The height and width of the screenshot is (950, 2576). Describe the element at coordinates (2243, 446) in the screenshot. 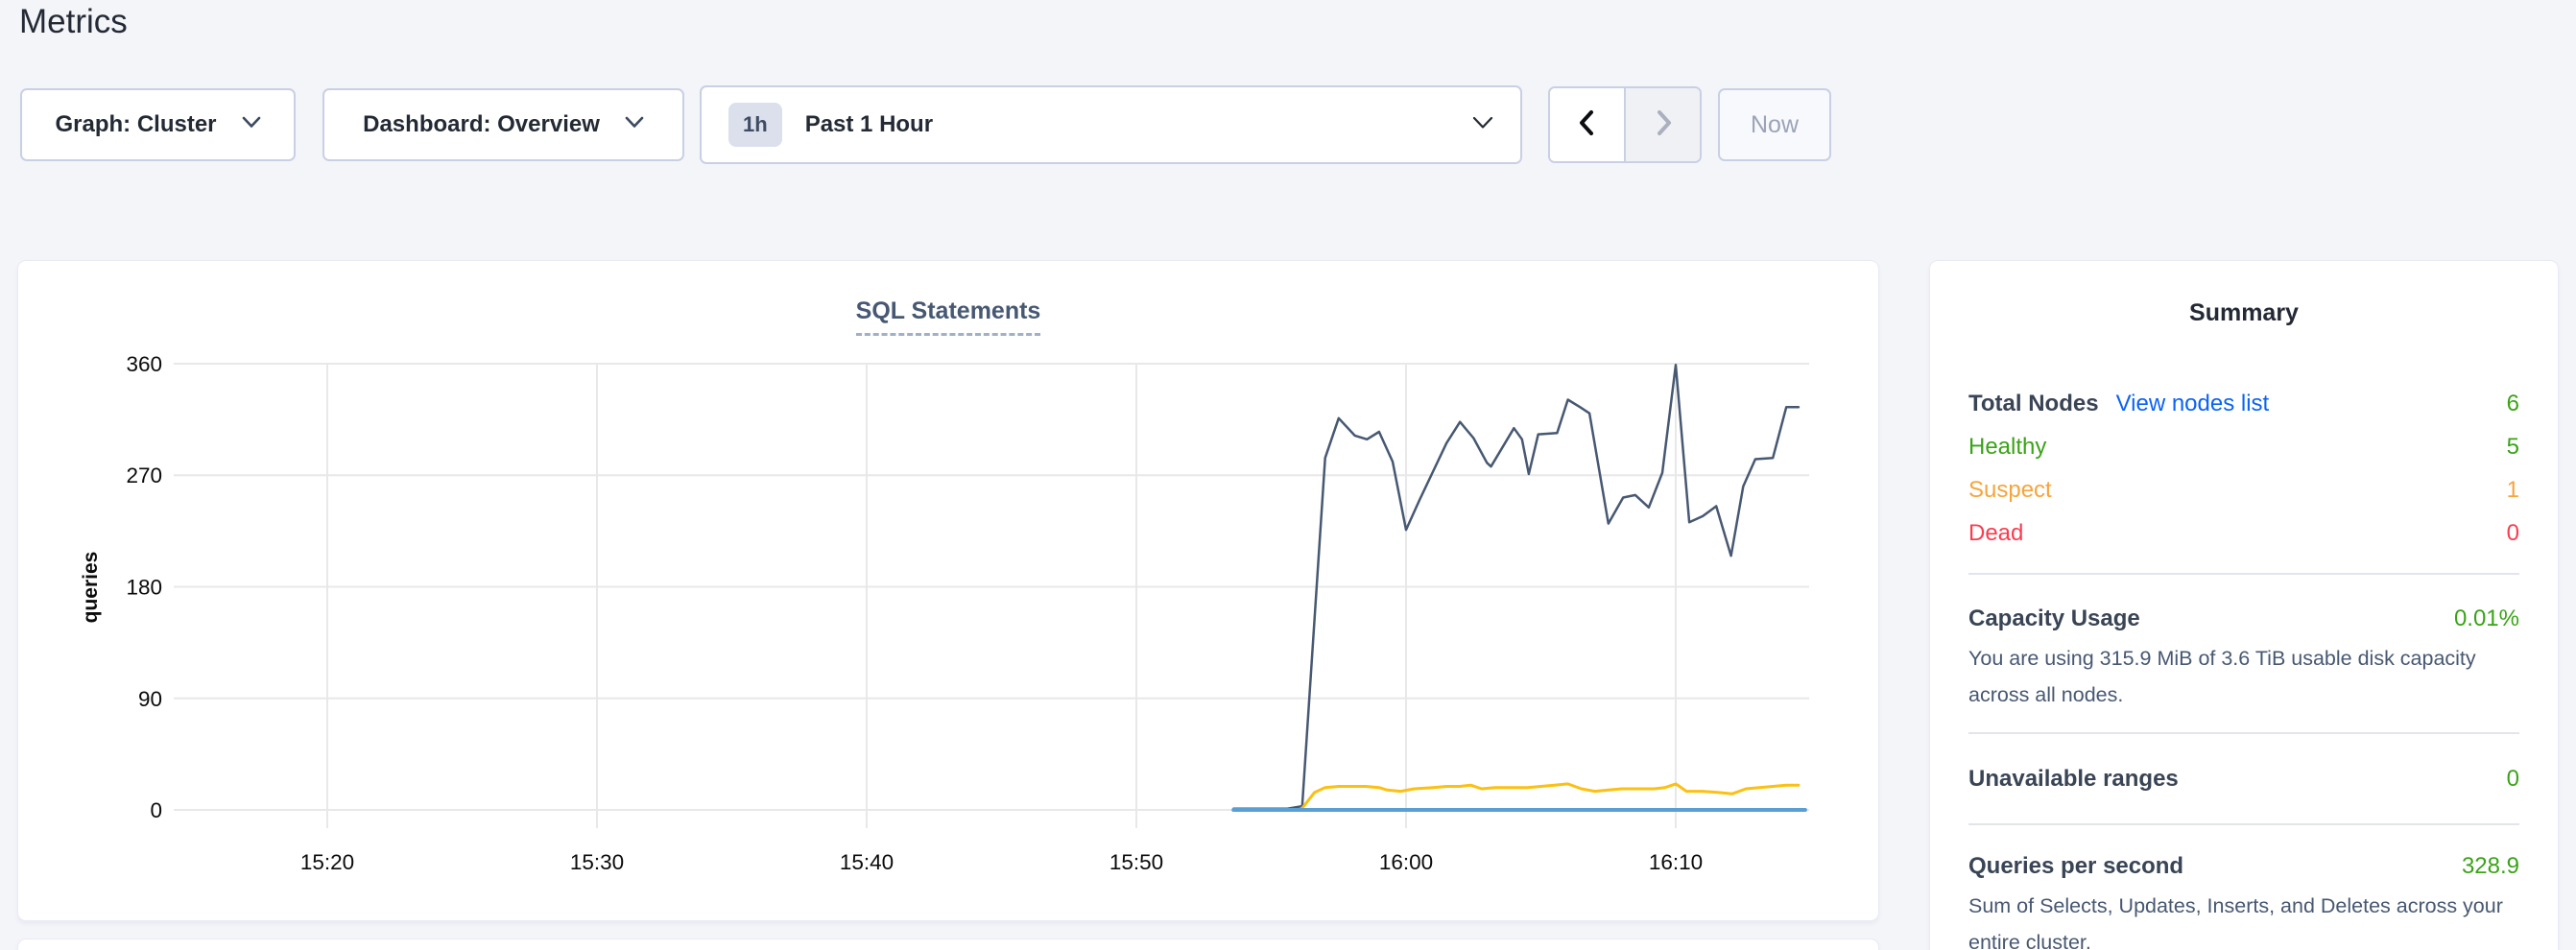

I see `healthy-nodes-row: Healthy 5` at that location.